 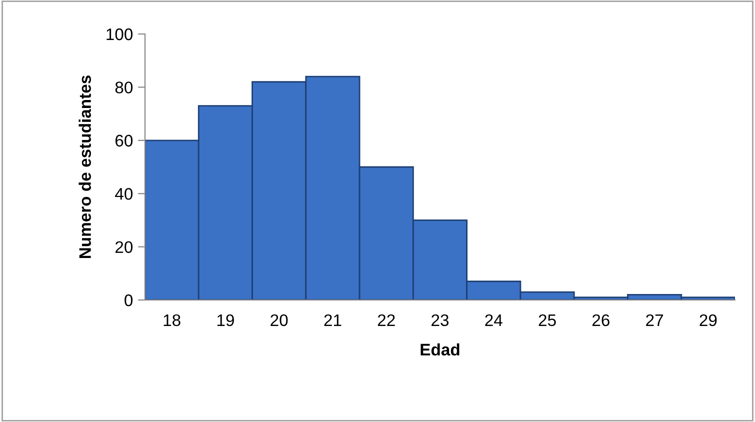 I want to click on x-tick-label: 18, so click(x=172, y=320).